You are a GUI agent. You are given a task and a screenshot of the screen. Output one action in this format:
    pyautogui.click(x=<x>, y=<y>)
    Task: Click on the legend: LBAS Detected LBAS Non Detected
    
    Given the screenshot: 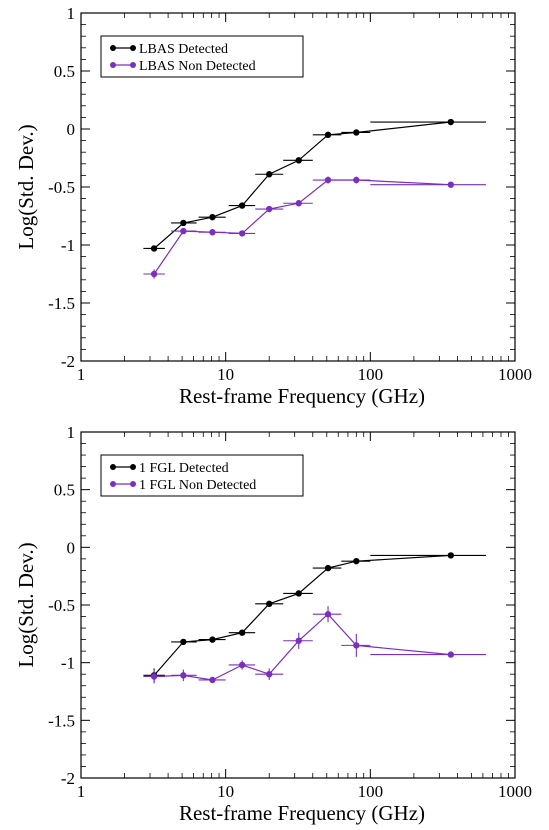 What is the action you would take?
    pyautogui.click(x=202, y=56)
    